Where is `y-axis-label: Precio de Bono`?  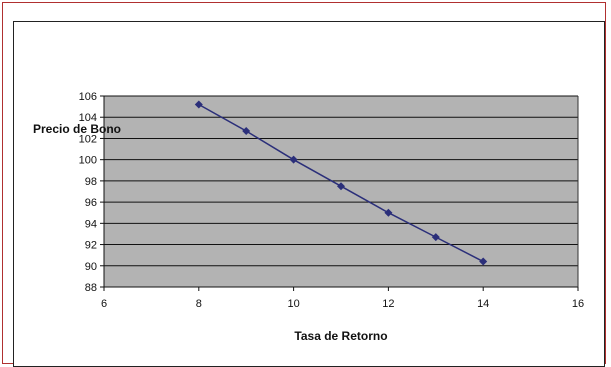 y-axis-label: Precio de Bono is located at coordinates (77, 129).